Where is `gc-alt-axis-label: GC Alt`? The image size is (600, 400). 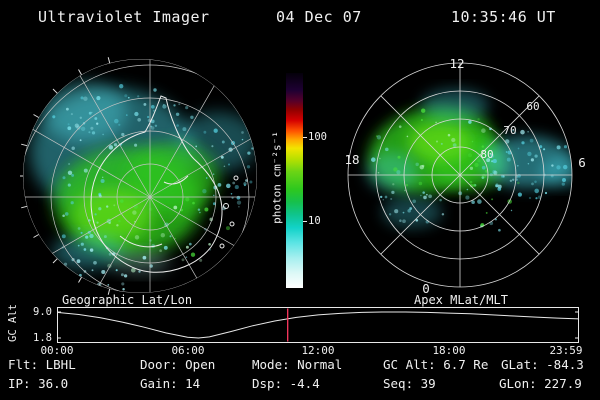
gc-alt-axis-label: GC Alt is located at coordinates (13, 323).